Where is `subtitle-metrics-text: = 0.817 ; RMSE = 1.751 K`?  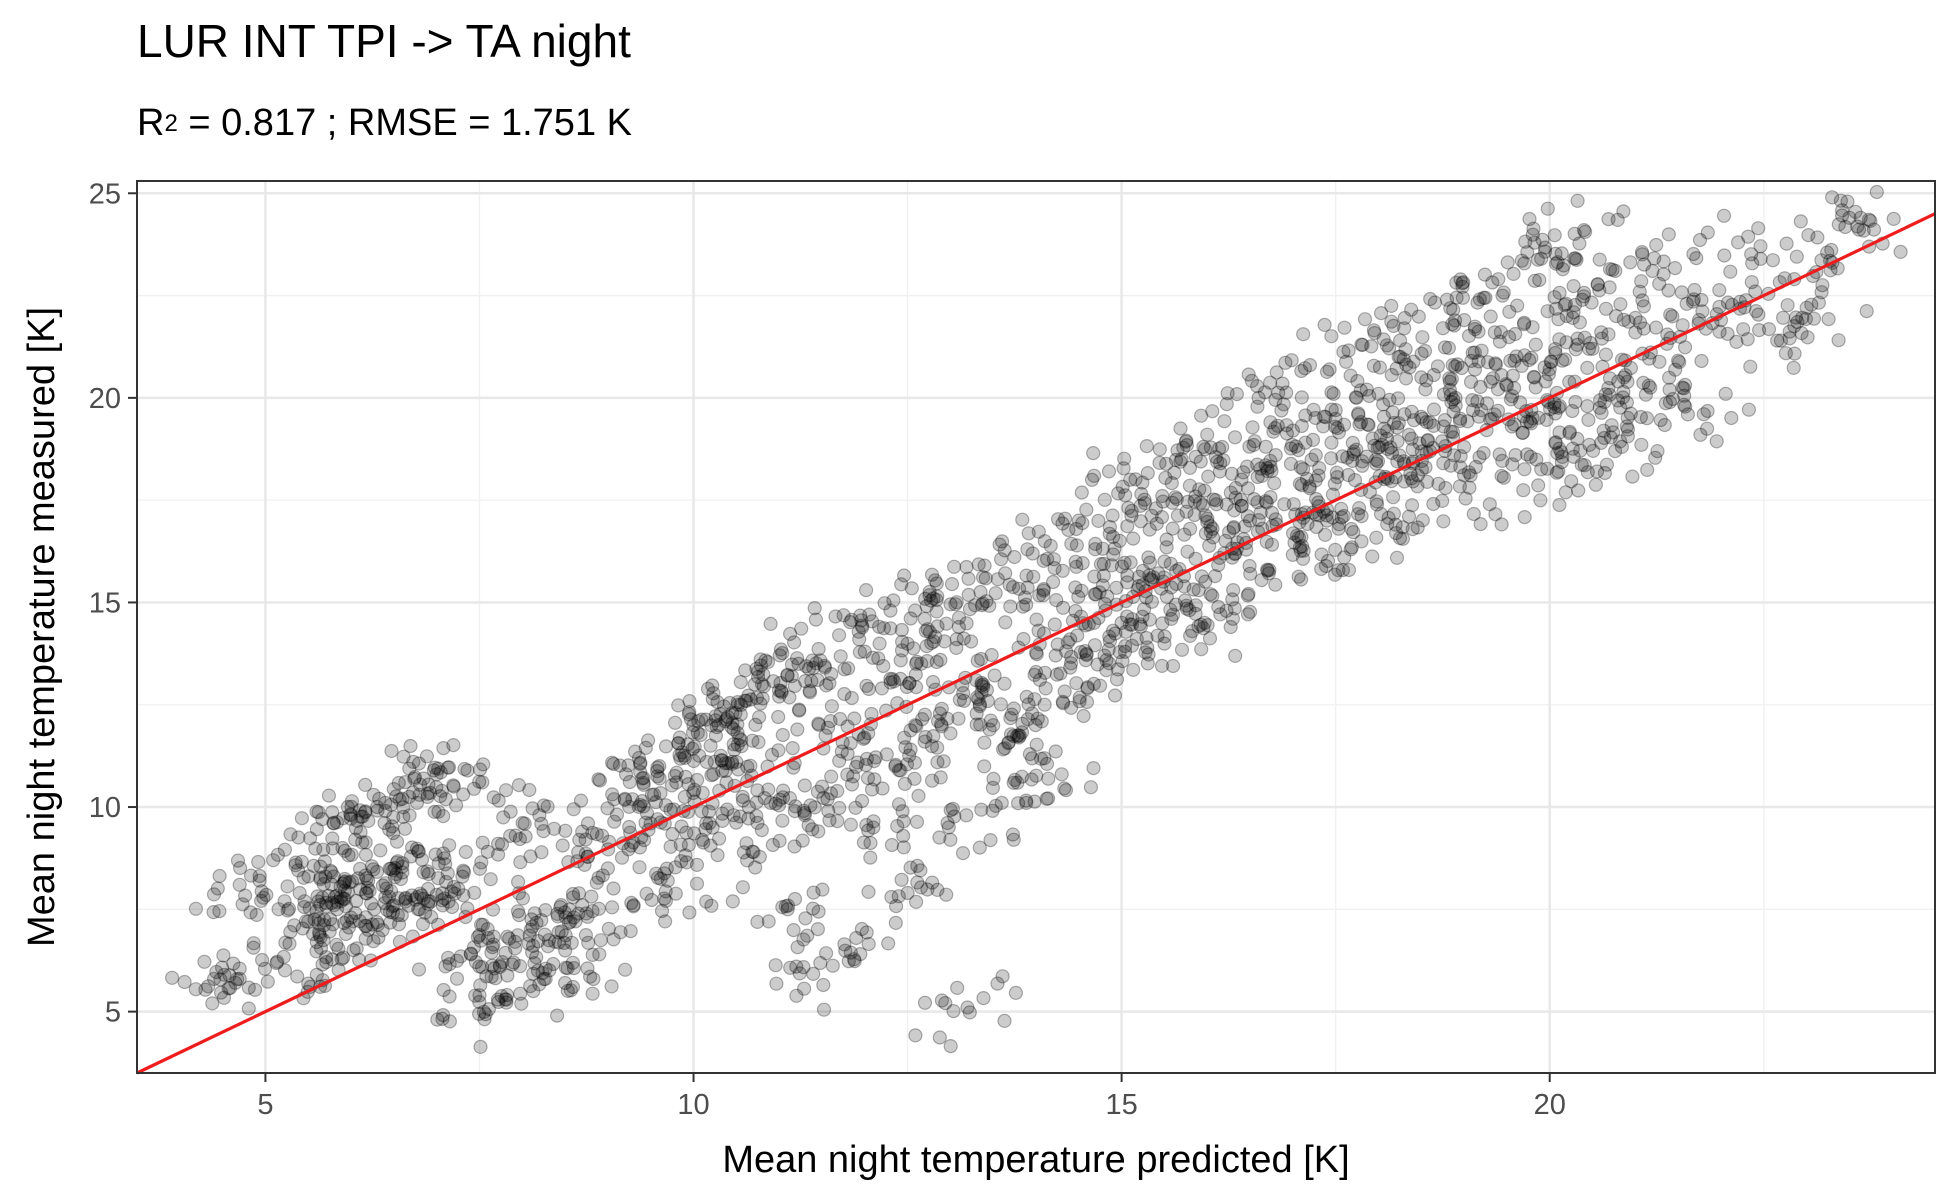 subtitle-metrics-text: = 0.817 ; RMSE = 1.751 K is located at coordinates (404, 123).